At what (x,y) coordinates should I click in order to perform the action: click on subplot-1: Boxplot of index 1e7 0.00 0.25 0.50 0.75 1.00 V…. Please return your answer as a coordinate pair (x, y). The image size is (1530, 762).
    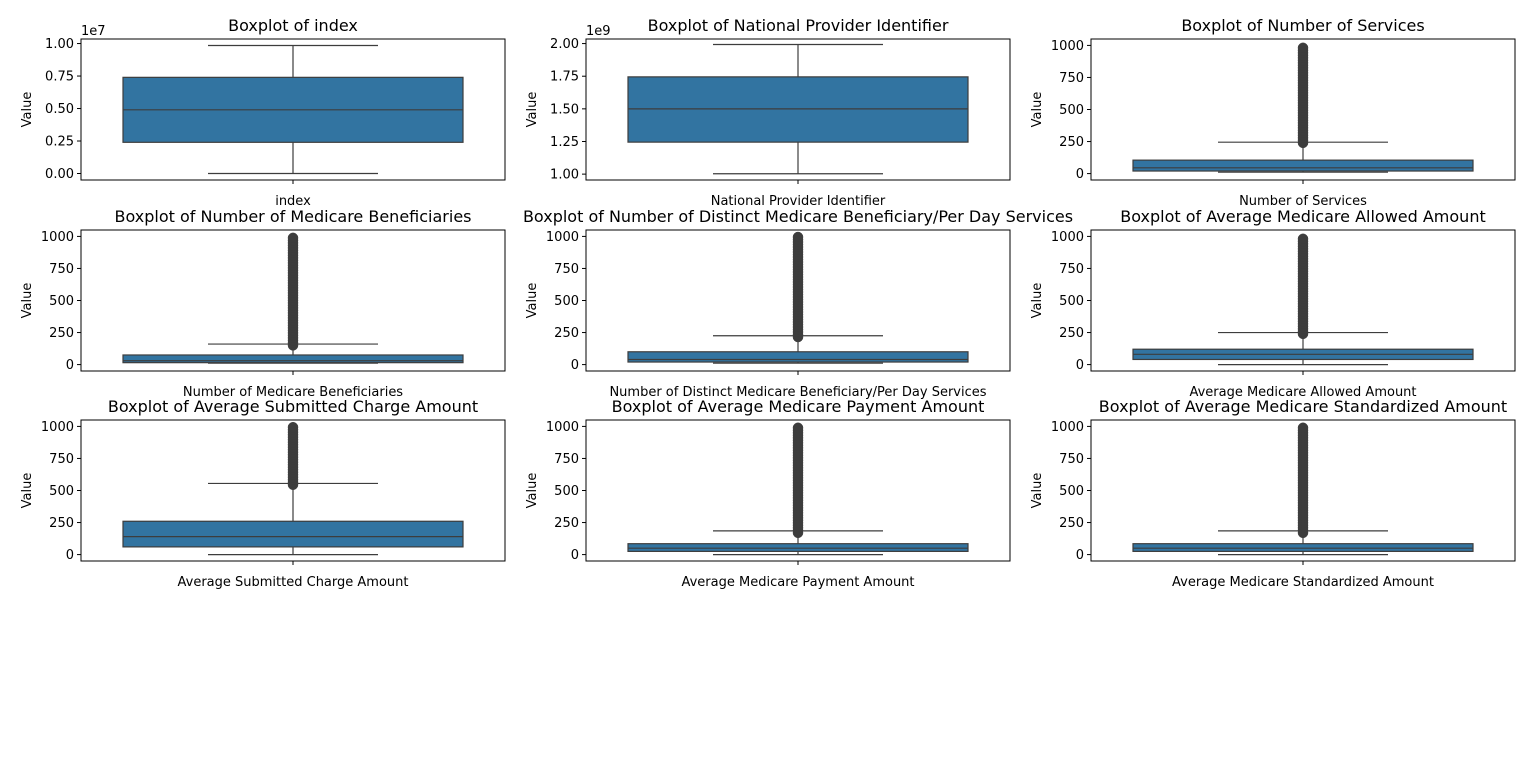
    Looking at the image, I should click on (263, 112).